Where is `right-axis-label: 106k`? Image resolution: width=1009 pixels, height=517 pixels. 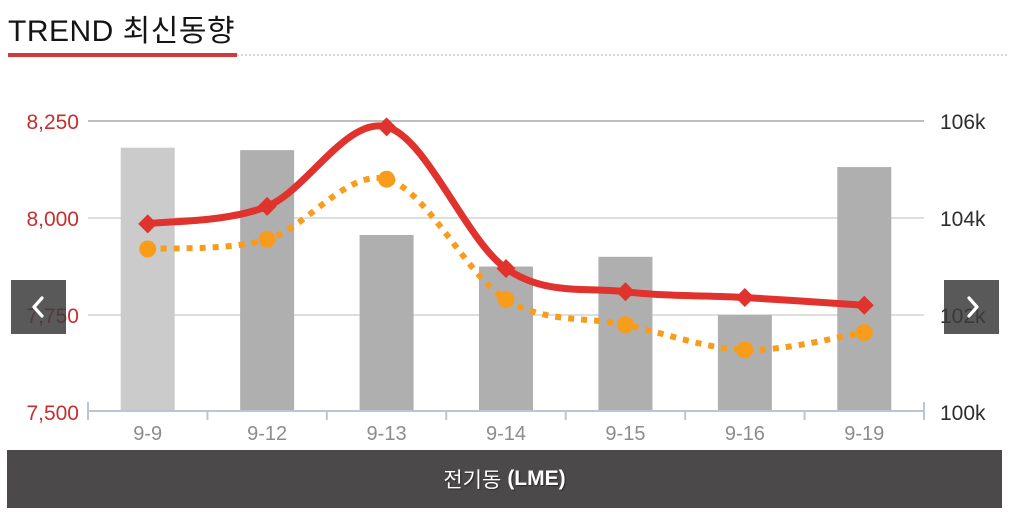 right-axis-label: 106k is located at coordinates (963, 122).